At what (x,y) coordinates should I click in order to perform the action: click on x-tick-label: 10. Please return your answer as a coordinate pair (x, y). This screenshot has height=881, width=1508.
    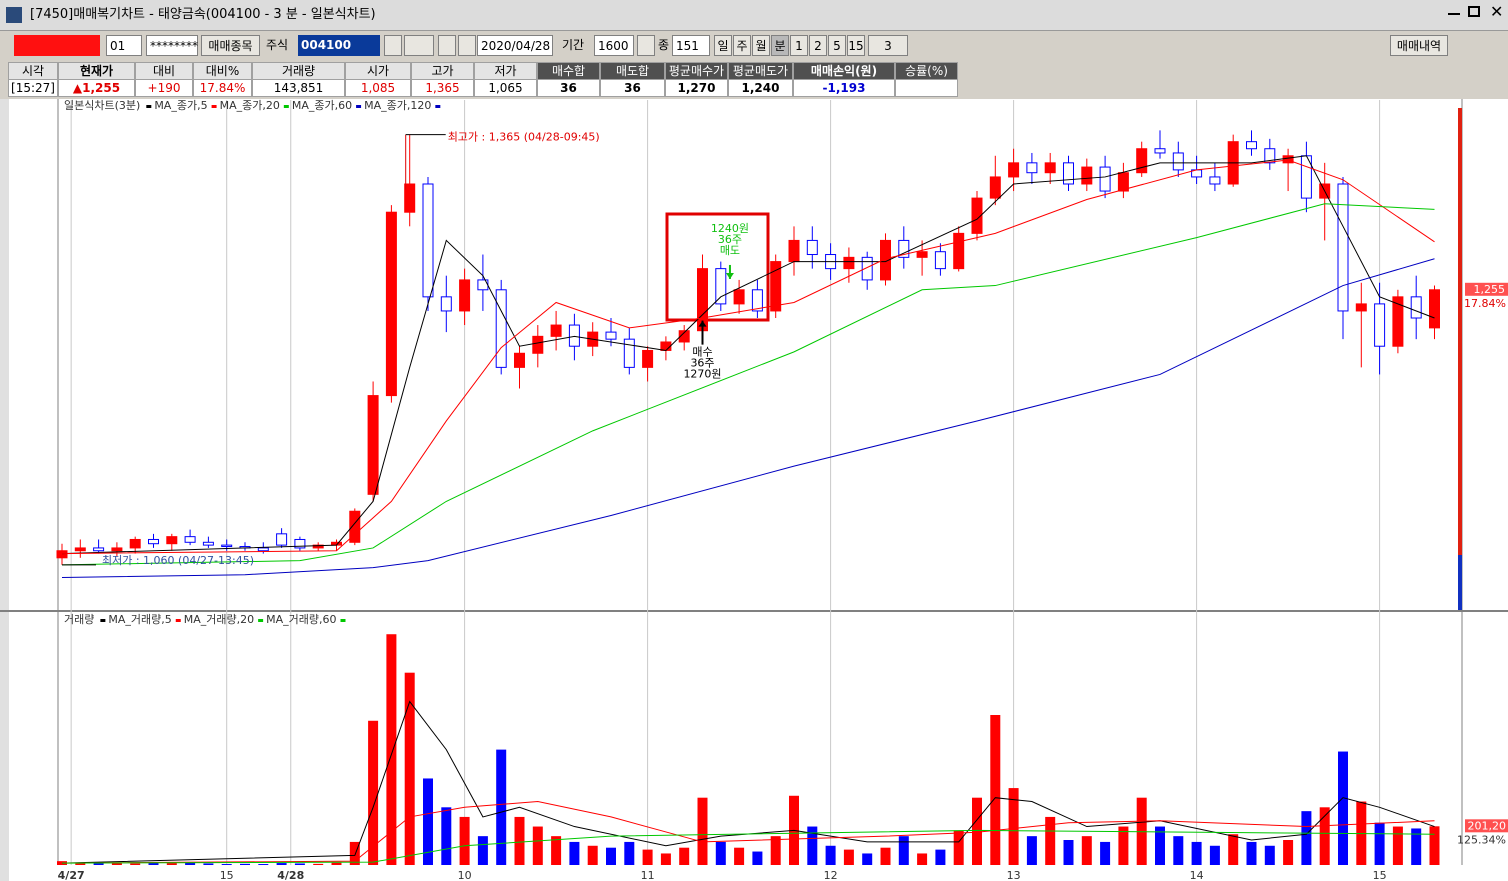
    Looking at the image, I should click on (465, 875).